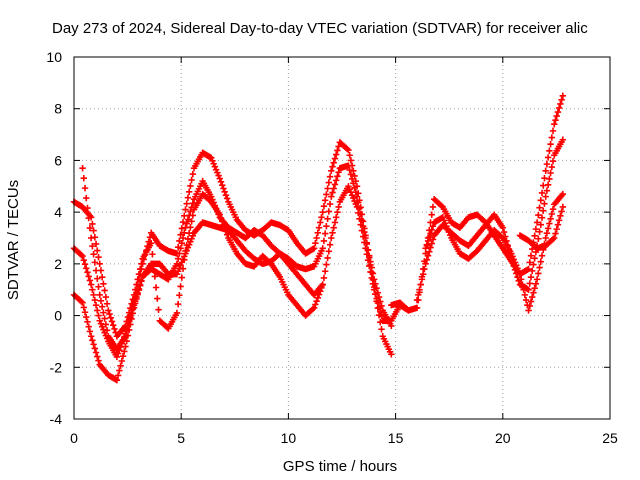 This screenshot has height=480, width=640. Describe the element at coordinates (181, 438) in the screenshot. I see `x-tick-label: 5` at that location.